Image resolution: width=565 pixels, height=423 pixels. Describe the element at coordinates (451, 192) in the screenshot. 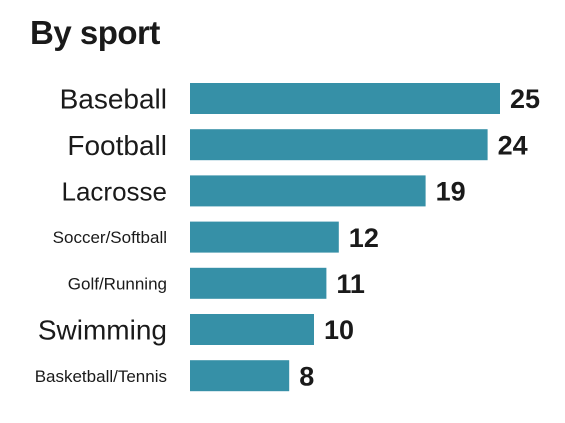

I see `value-label-lacrosse: 19` at that location.